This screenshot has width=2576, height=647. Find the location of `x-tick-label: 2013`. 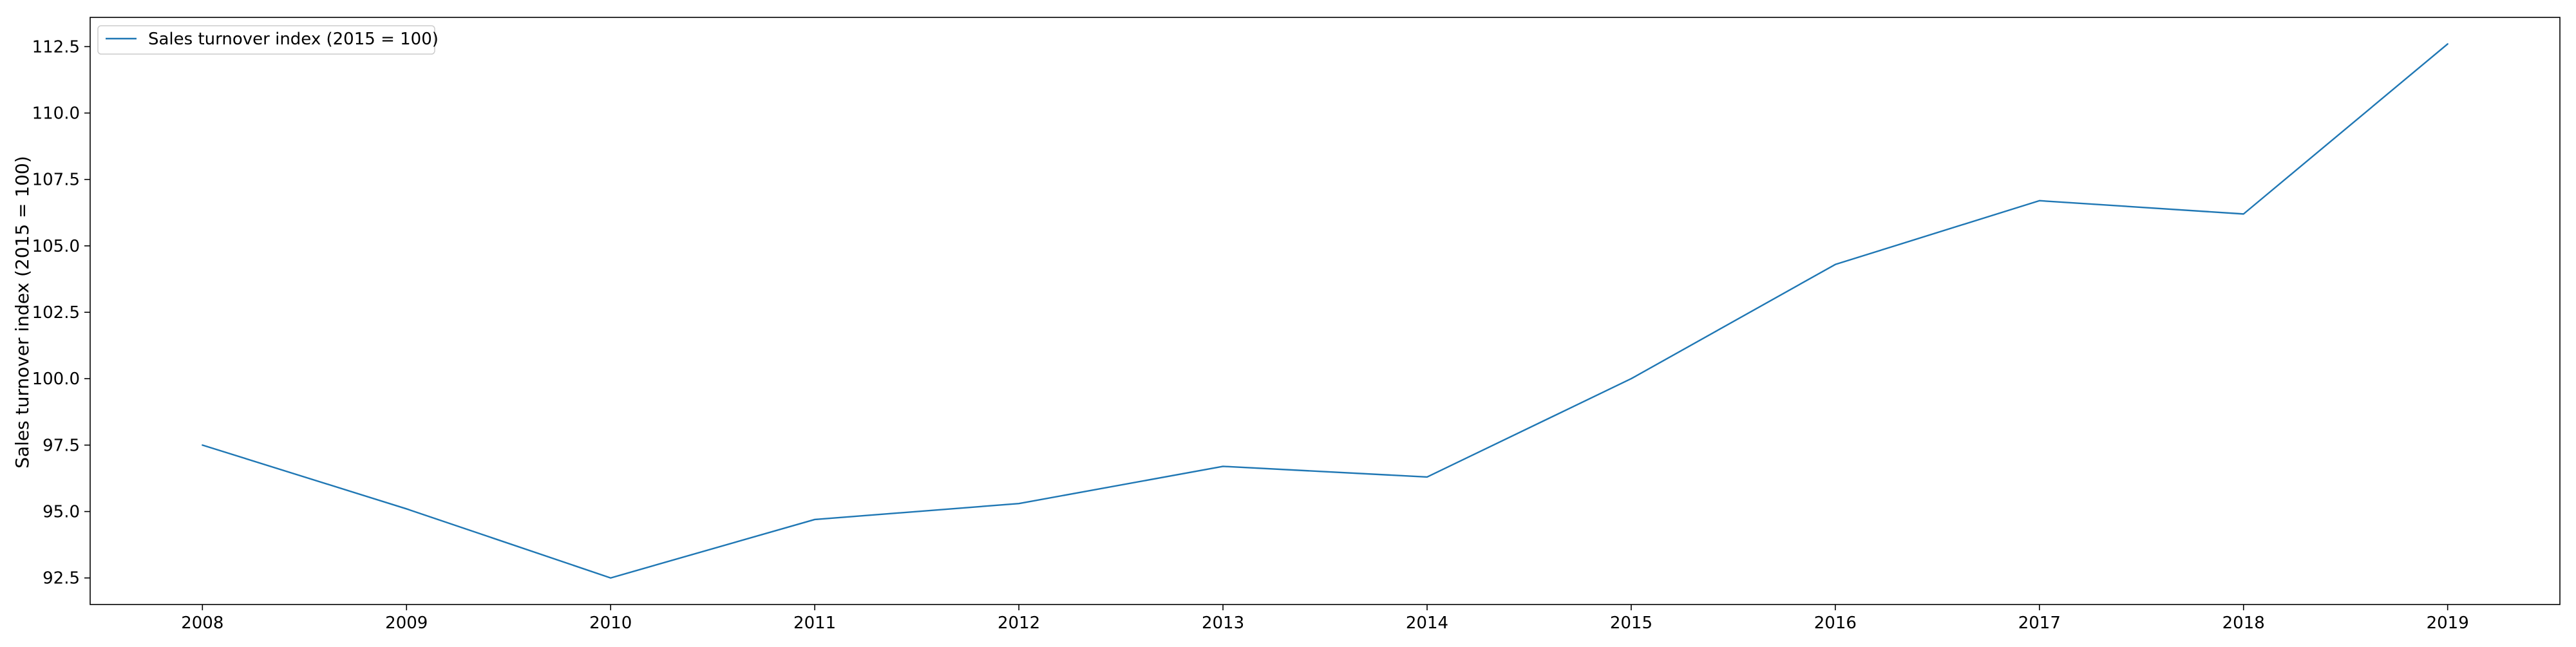

x-tick-label: 2013 is located at coordinates (1223, 623).